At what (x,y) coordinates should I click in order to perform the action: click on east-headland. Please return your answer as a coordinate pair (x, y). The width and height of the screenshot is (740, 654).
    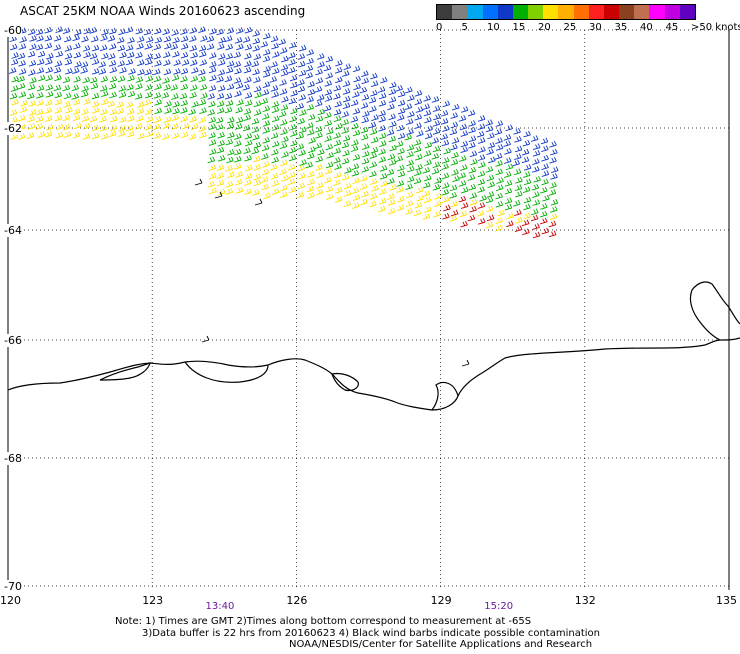
    Looking at the image, I should click on (714, 311).